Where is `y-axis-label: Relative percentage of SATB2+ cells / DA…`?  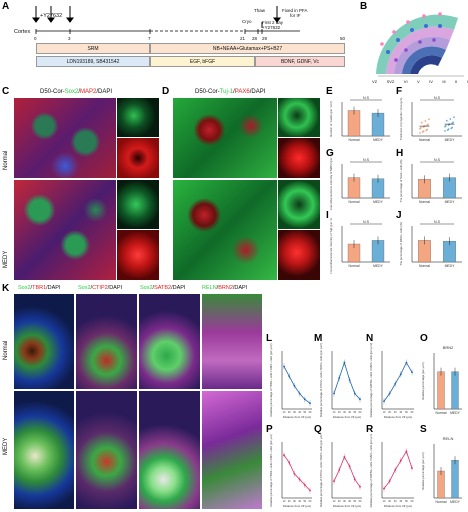 y-axis-label: Relative percentage of SATB2+ cells / DA… is located at coordinates (371, 470).